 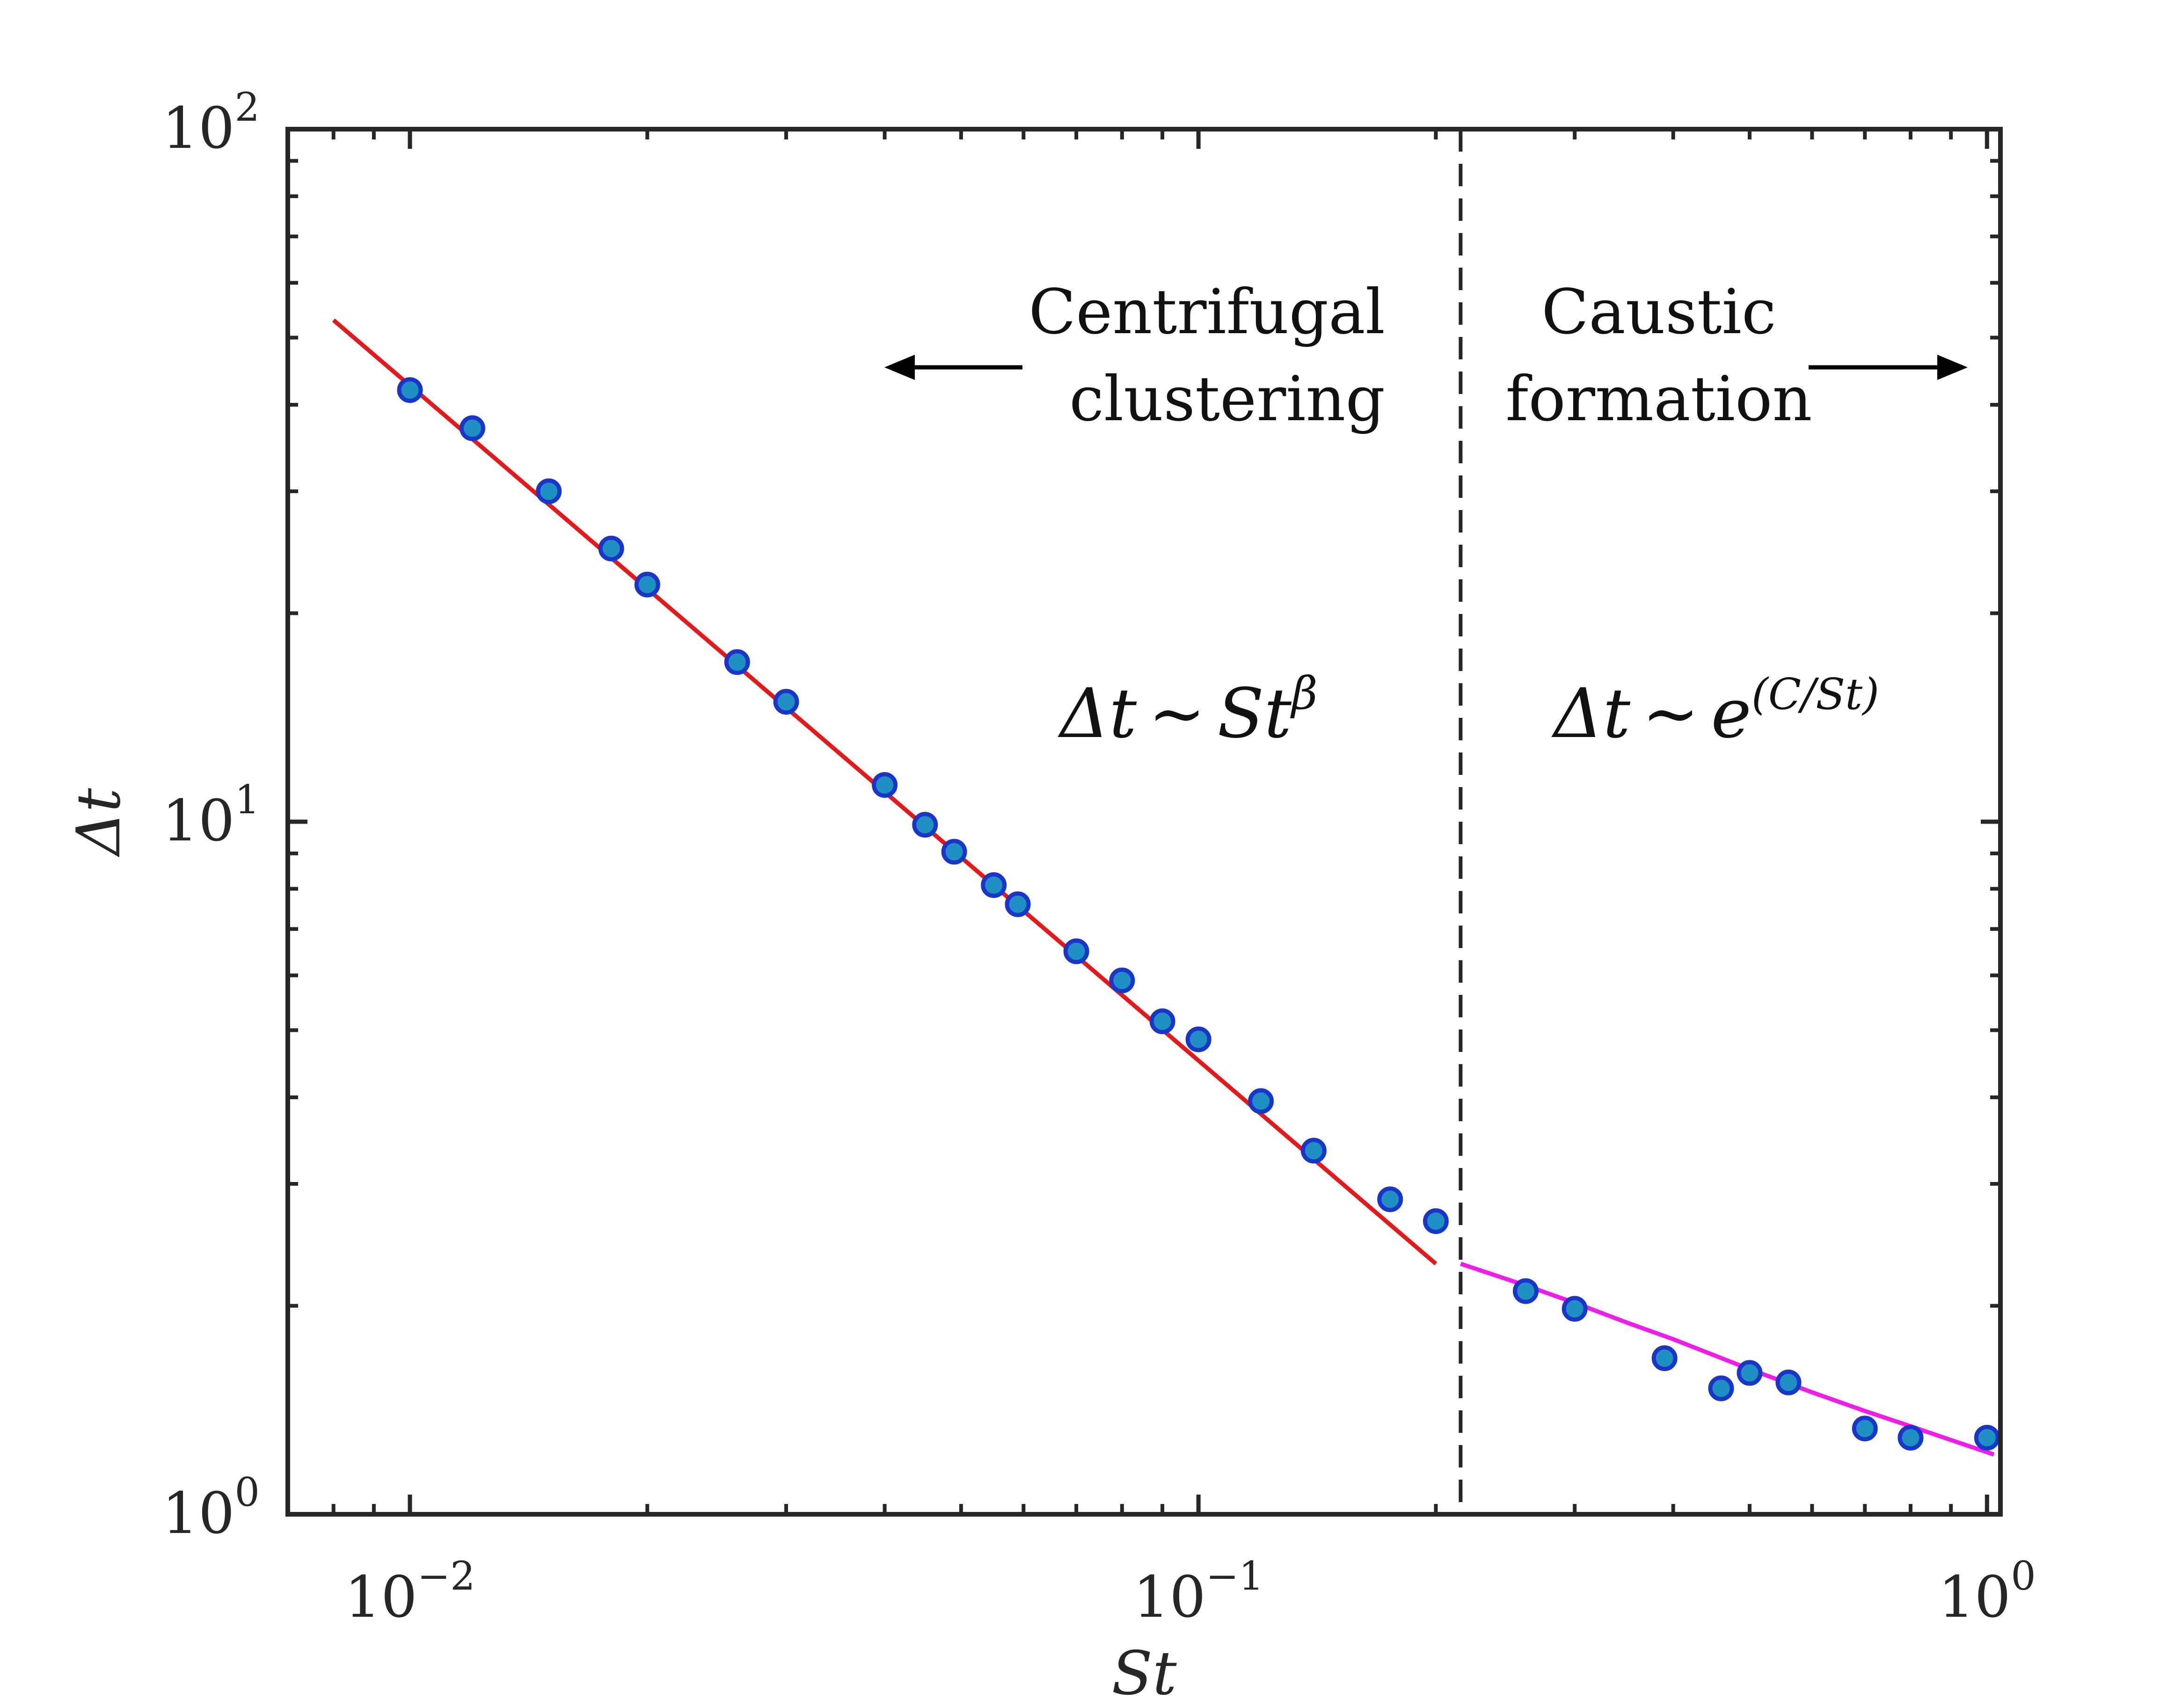 What do you see at coordinates (1658, 312) in the screenshot?
I see `right-region-label-line1: Caustic` at bounding box center [1658, 312].